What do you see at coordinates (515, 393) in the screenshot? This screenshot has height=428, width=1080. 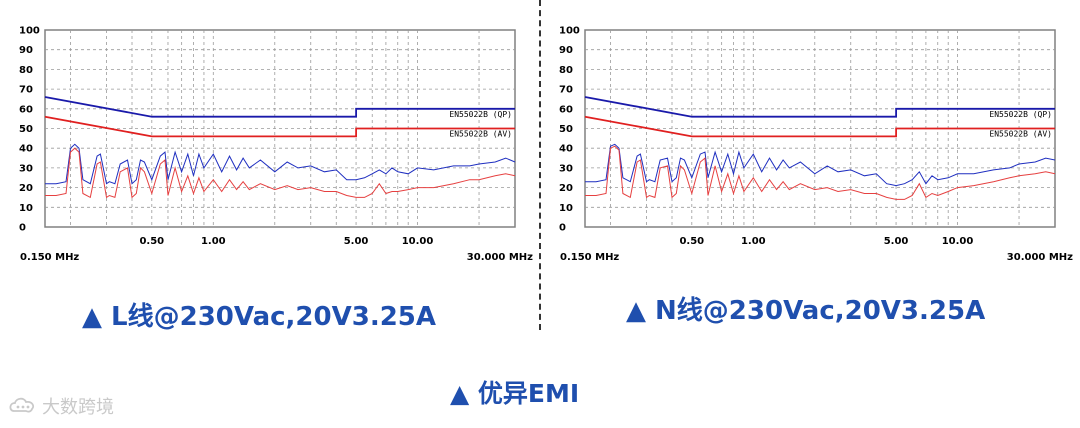 I see `caption-excellent-emi: ▲ 优异EMI` at bounding box center [515, 393].